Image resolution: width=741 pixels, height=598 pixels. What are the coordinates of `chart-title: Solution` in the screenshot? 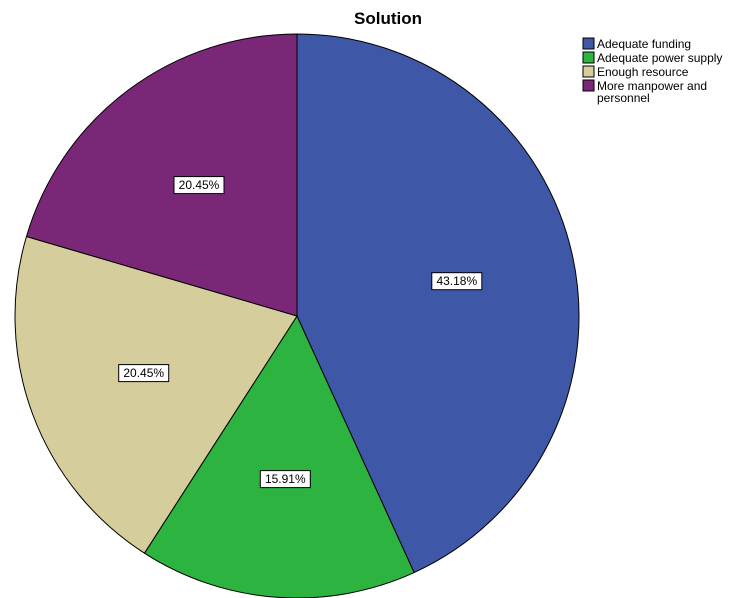 It's located at (388, 18).